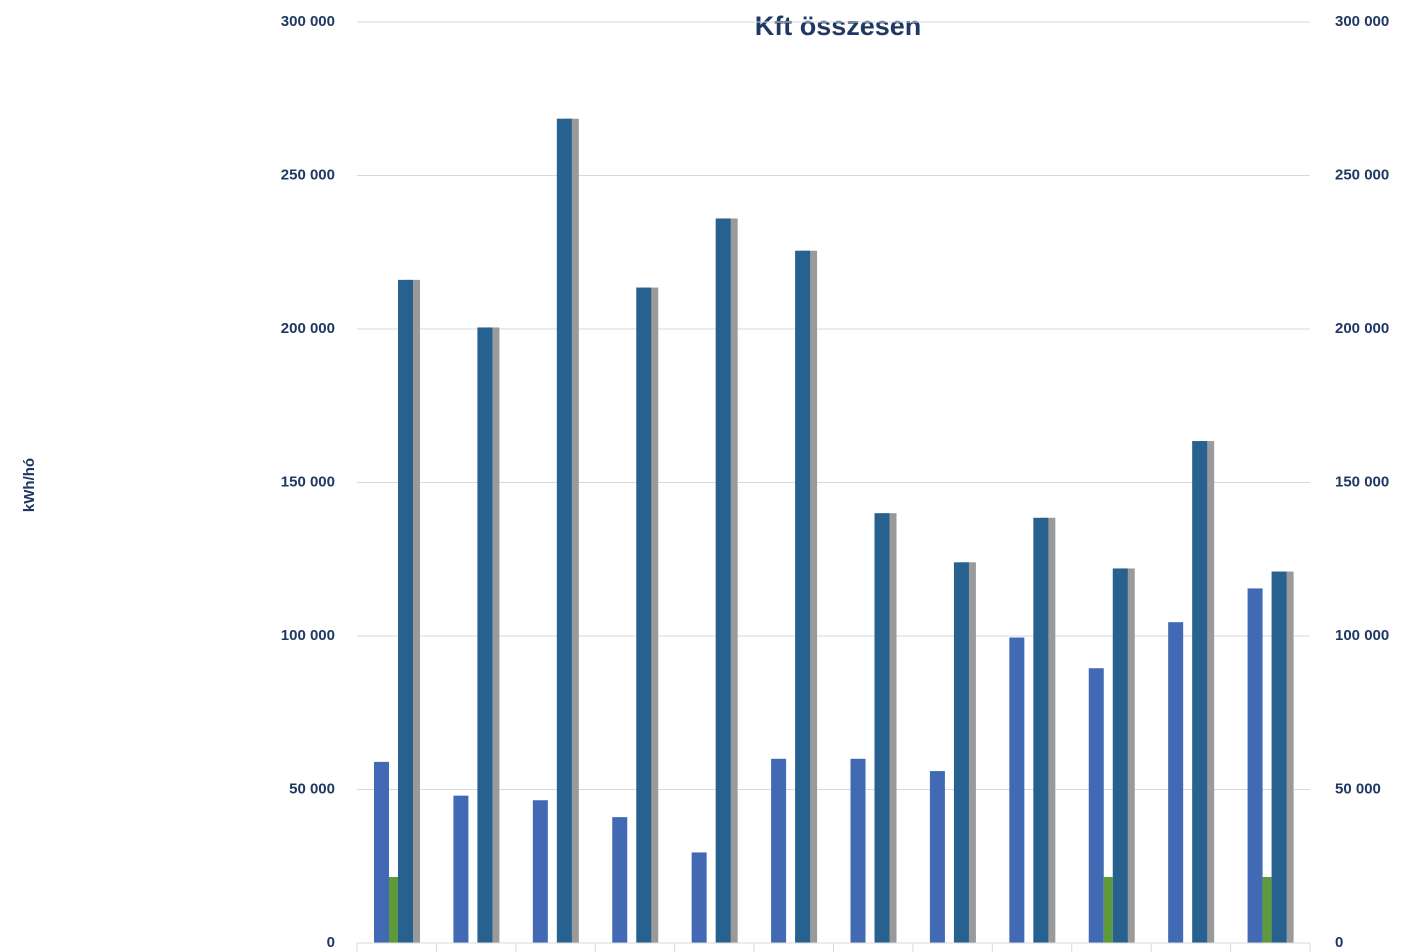  What do you see at coordinates (1362, 21) in the screenshot?
I see `y2-tick-label: 300 000` at bounding box center [1362, 21].